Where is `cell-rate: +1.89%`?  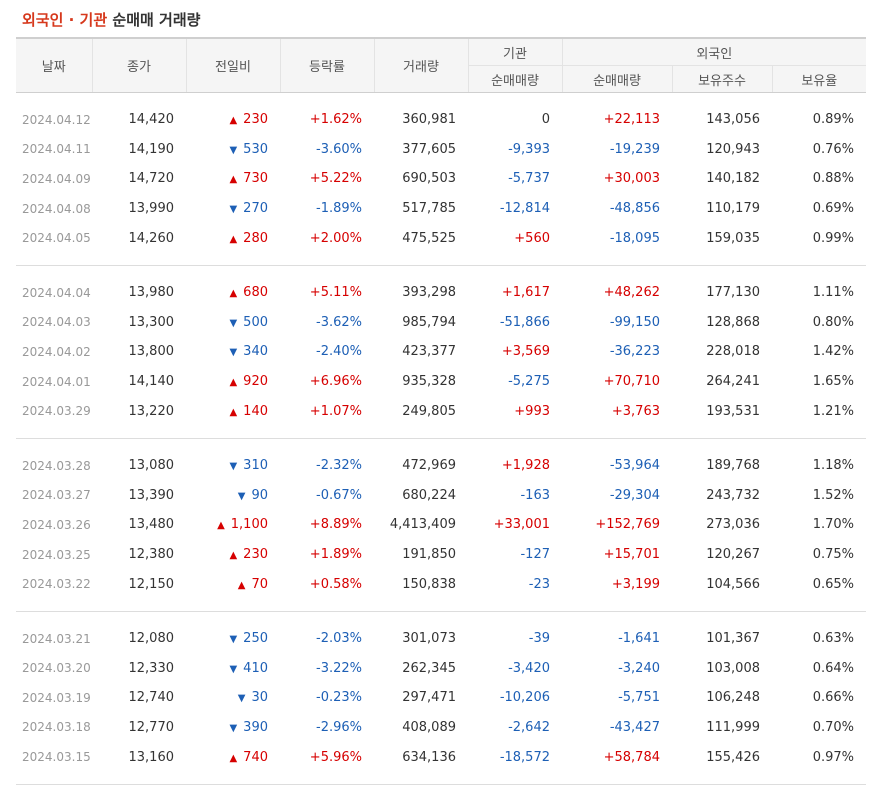 cell-rate: +1.89% is located at coordinates (335, 555).